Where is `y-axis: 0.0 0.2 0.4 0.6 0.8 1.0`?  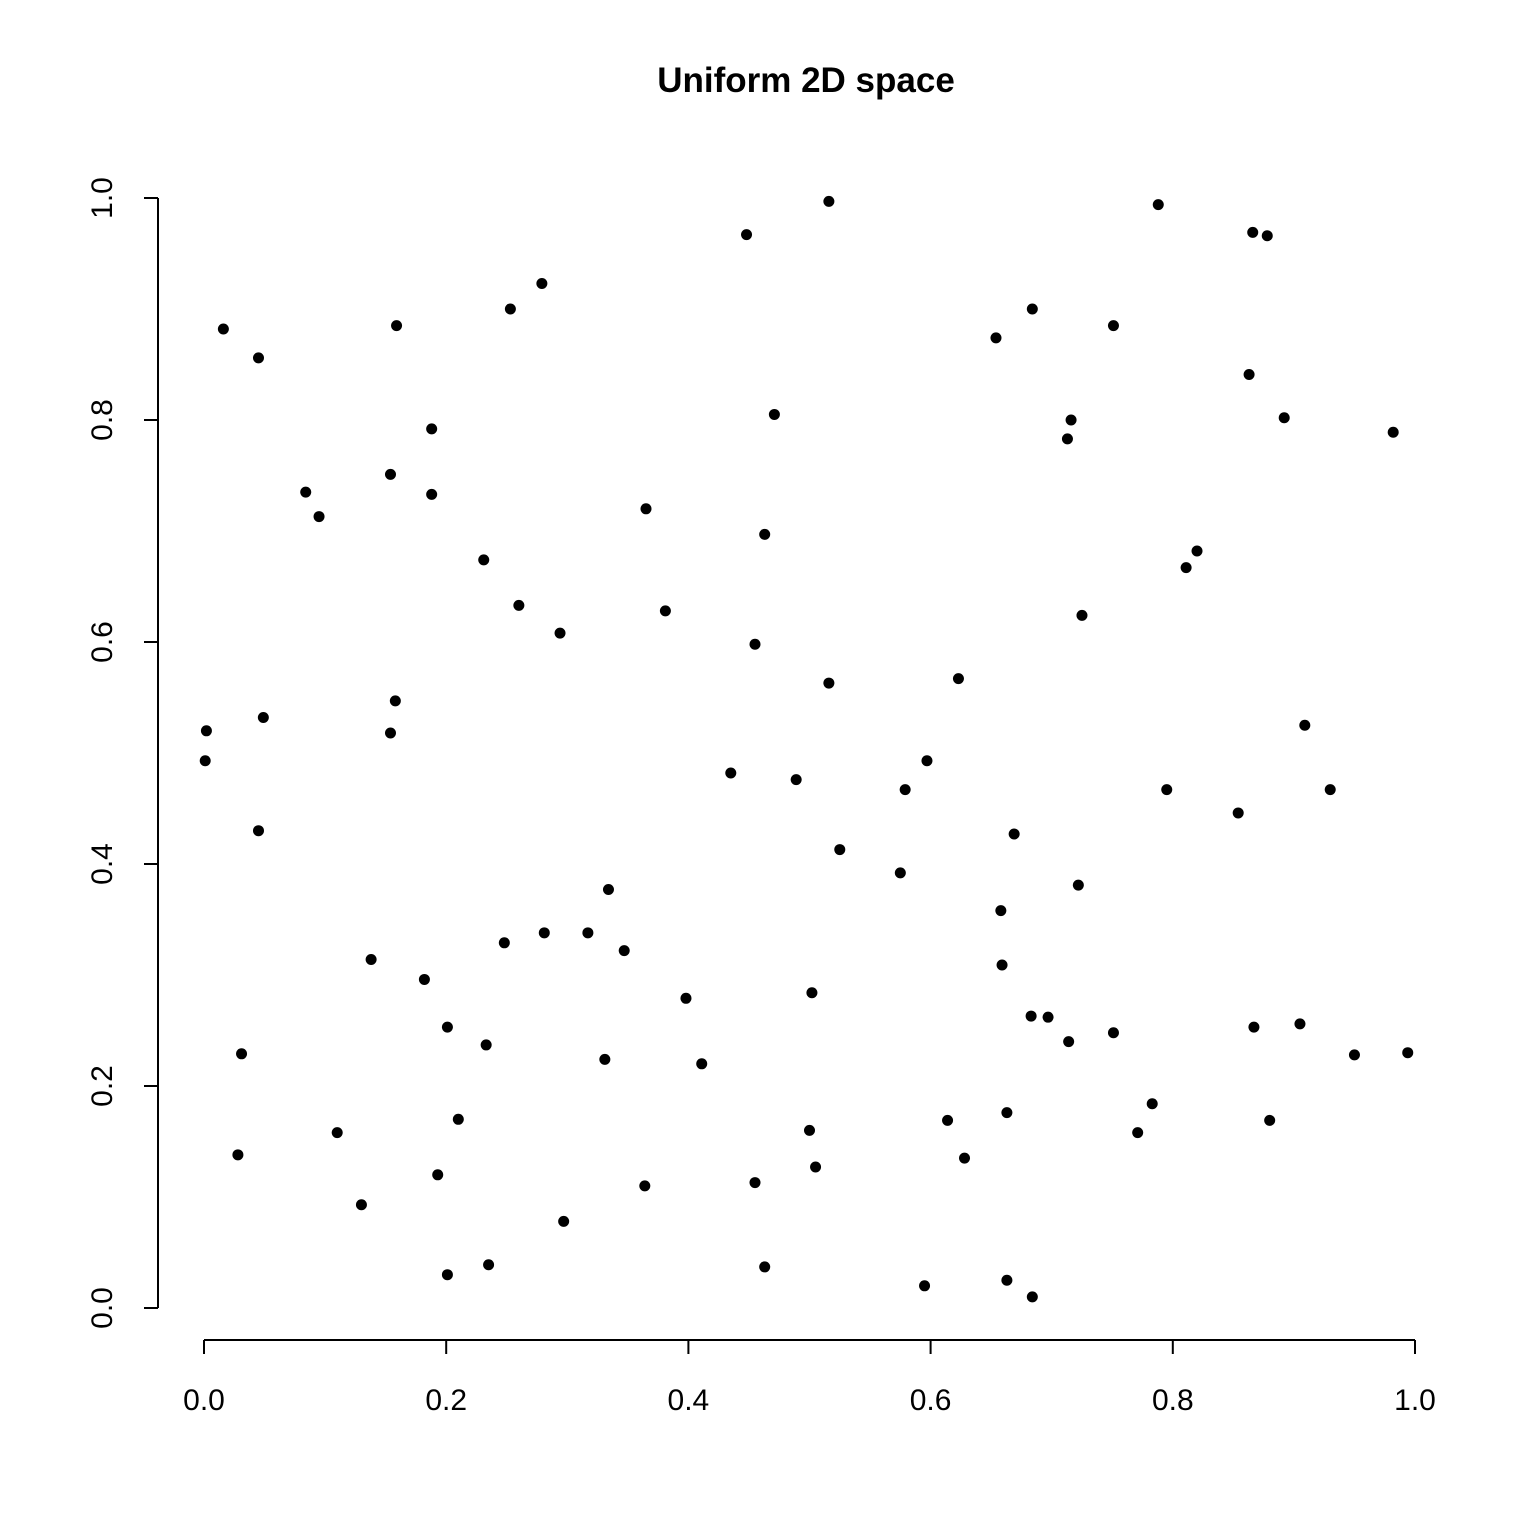 y-axis: 0.0 0.2 0.4 0.6 0.8 1.0 is located at coordinates (122, 753).